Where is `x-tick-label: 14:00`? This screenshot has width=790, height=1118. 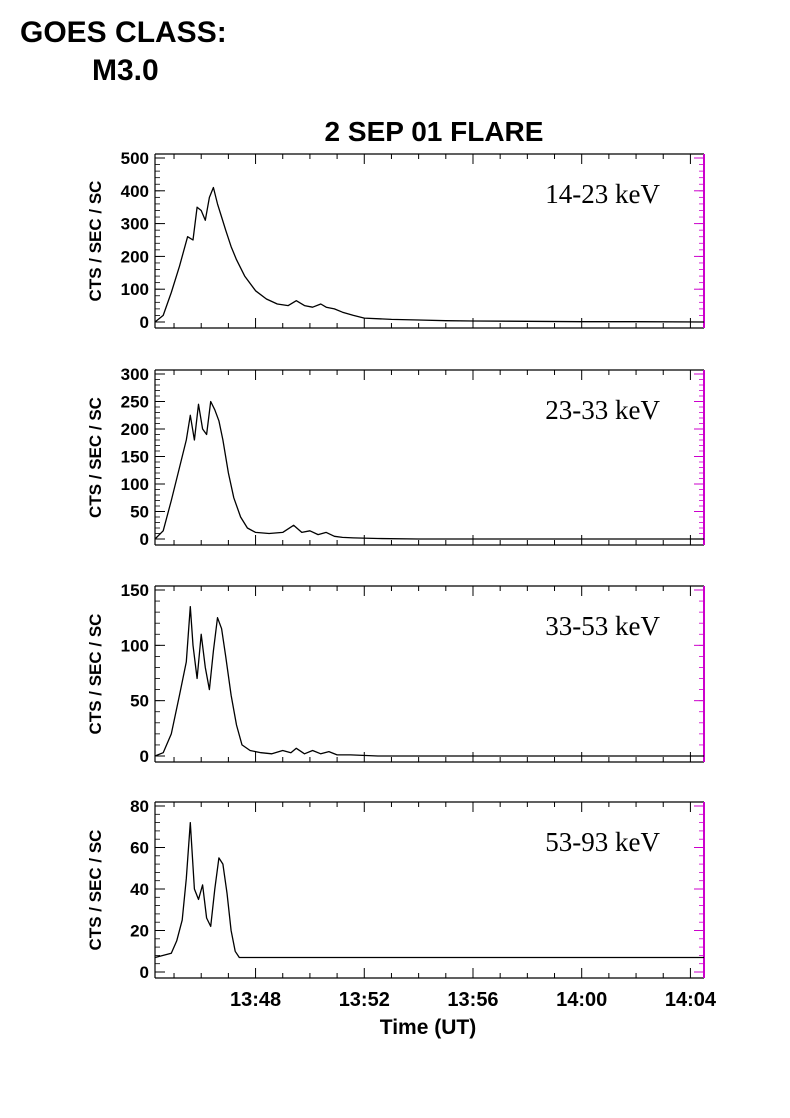 x-tick-label: 14:00 is located at coordinates (581, 1000).